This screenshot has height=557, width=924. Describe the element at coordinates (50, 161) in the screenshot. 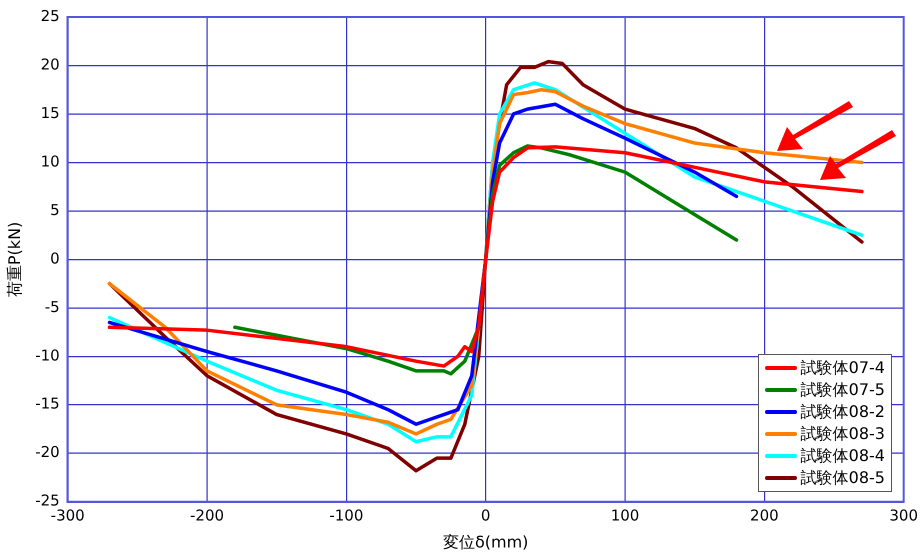

I see `y-tick-label: 10` at that location.